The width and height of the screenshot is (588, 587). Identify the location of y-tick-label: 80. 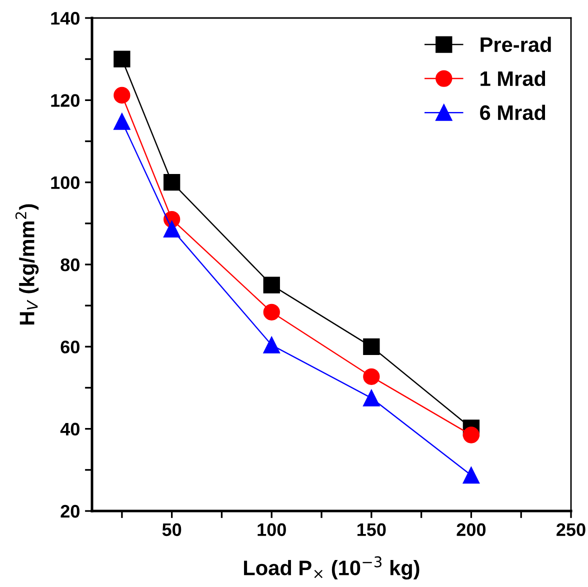
(70, 265).